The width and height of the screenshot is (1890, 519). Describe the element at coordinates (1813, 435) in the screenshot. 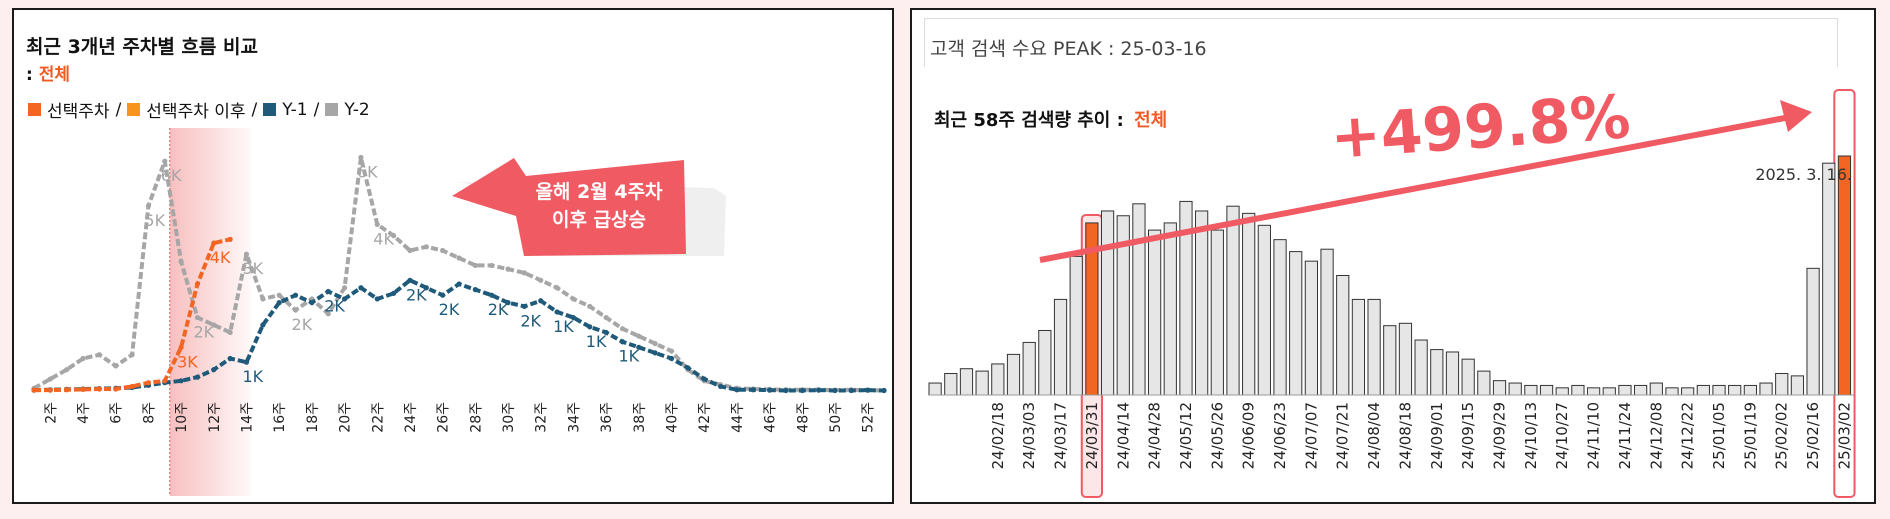

I see `x-tick-label: 25/02/16` at that location.